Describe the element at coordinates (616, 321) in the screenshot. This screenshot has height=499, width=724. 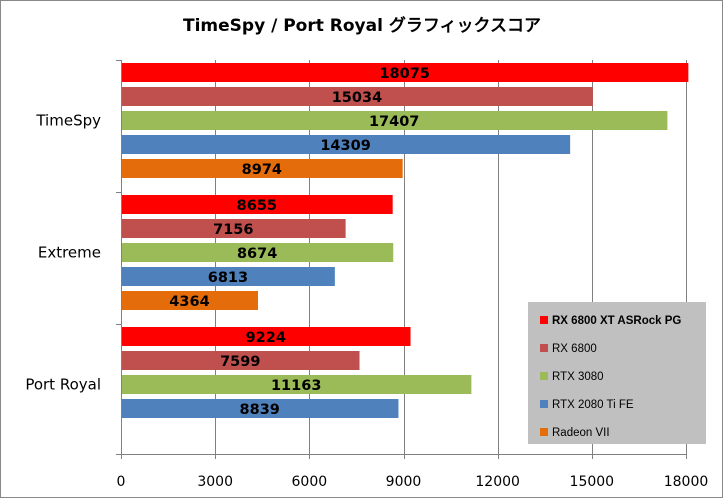
I see `legend-entry-label: RX 6800 XT ASRock PG` at that location.